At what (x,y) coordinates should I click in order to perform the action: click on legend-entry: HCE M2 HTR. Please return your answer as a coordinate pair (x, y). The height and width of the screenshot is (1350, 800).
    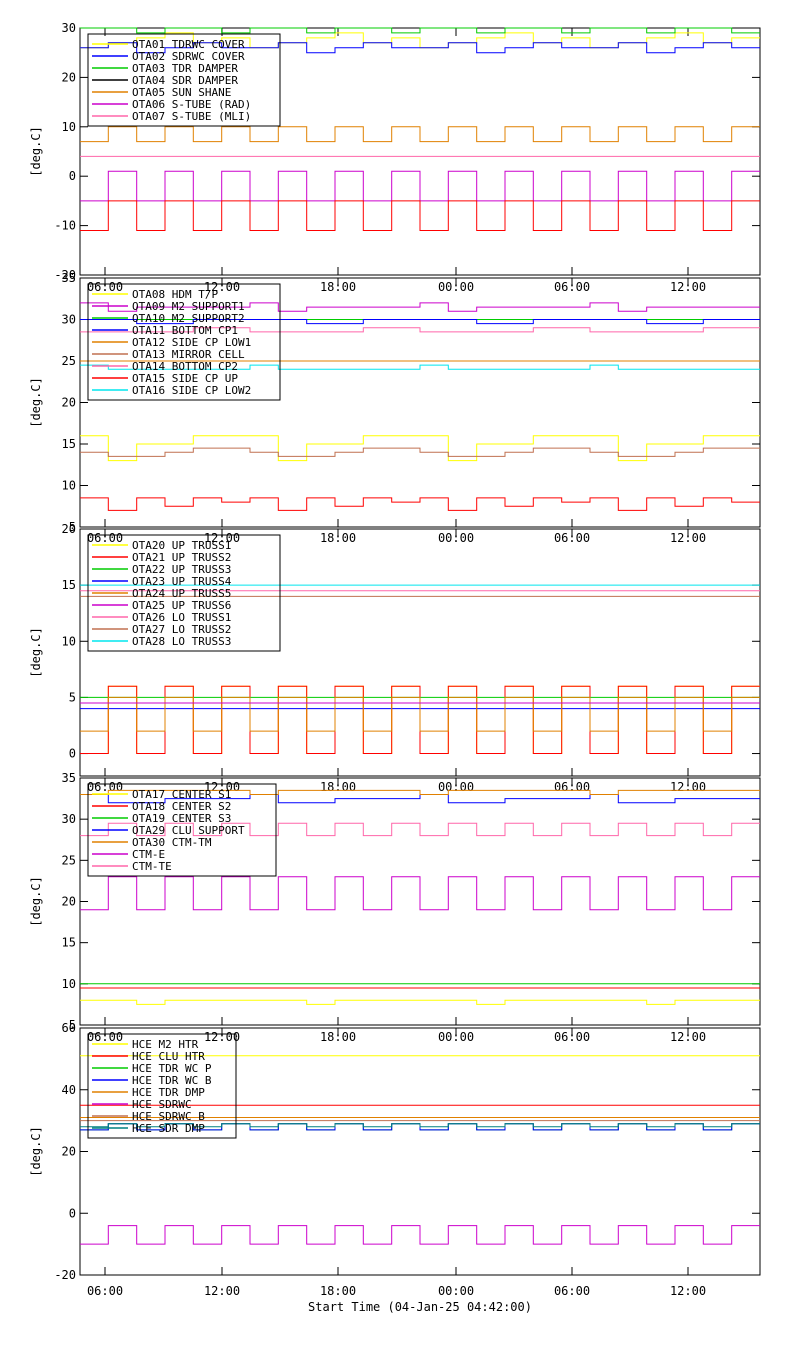
    Looking at the image, I should click on (165, 1044).